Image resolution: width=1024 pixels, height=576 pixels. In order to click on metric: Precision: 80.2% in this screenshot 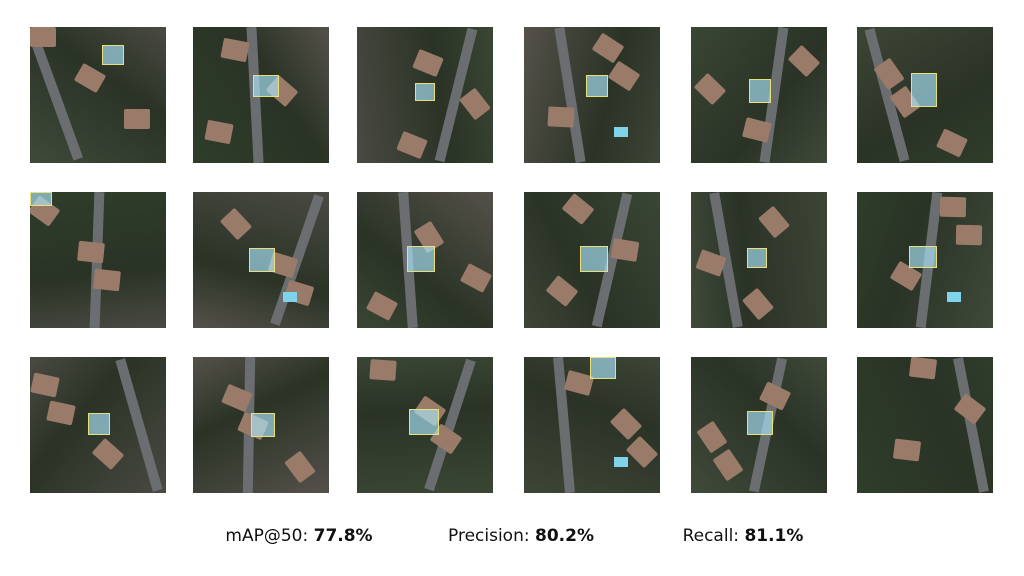, I will do `click(521, 536)`.